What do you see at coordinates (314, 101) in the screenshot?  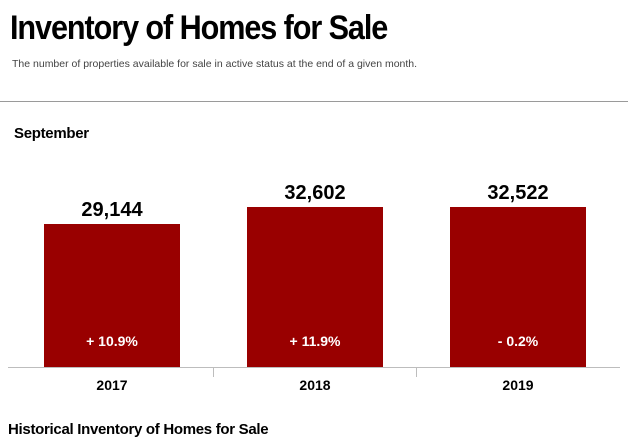 I see `divider` at bounding box center [314, 101].